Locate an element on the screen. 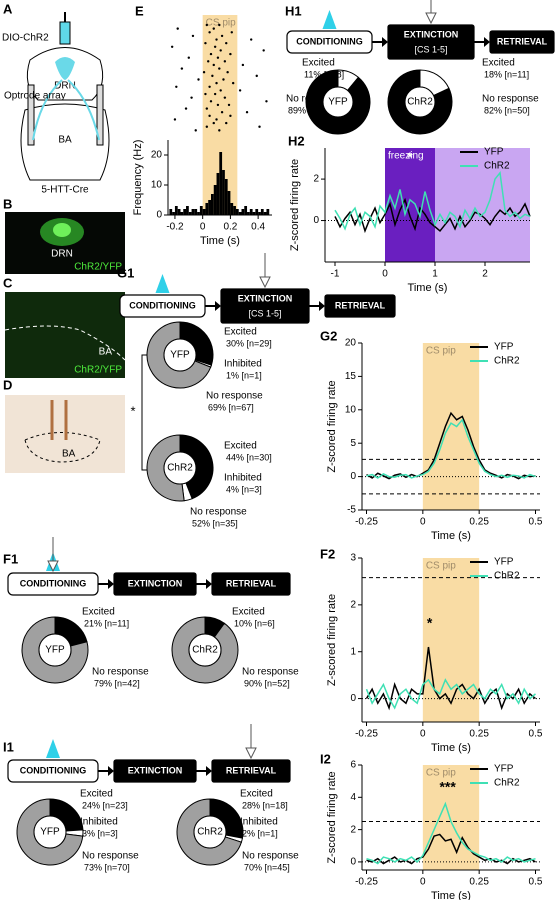  y-tick-label: 20 is located at coordinates (157, 155).